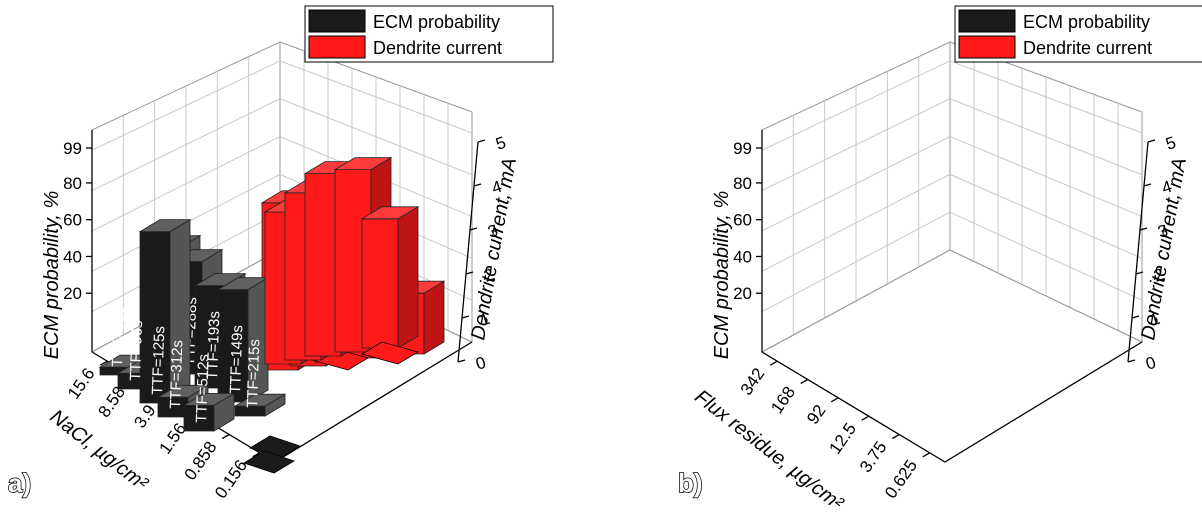 This screenshot has width=1202, height=513. What do you see at coordinates (873, 457) in the screenshot?
I see `x-tick-label: 3.75` at bounding box center [873, 457].